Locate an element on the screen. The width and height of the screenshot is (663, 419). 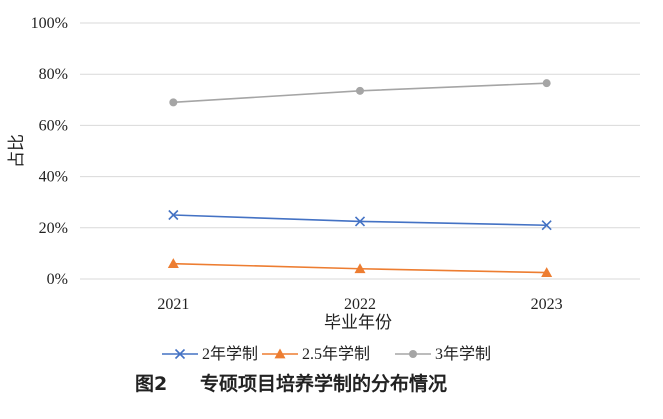
y-axis-title: 占比 is located at coordinates (16, 151).